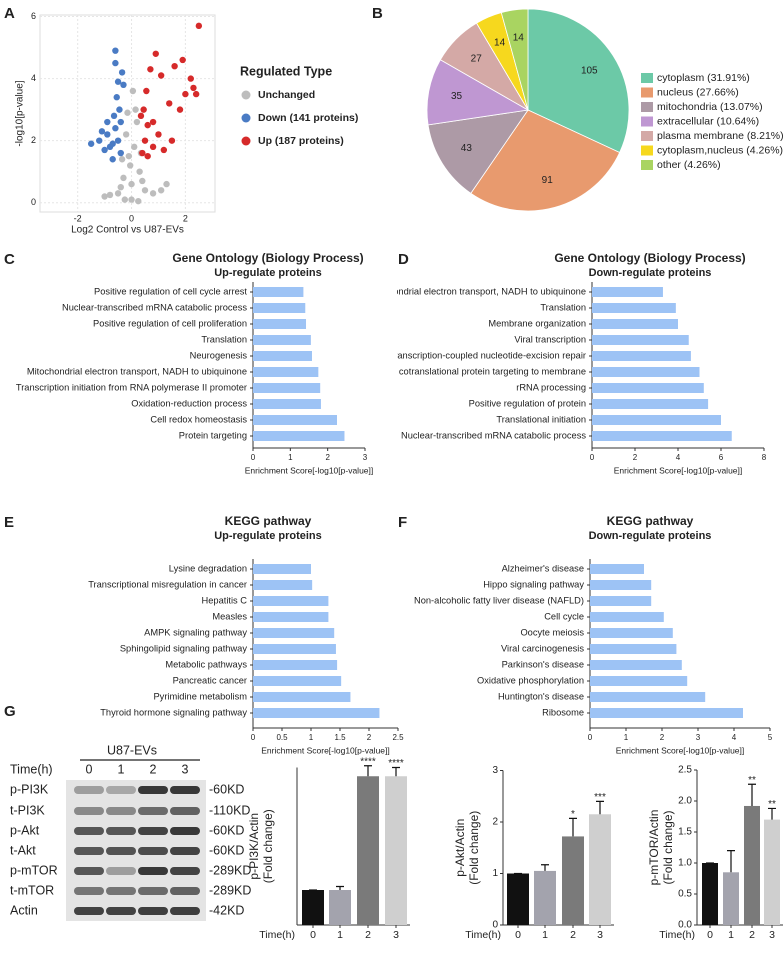 The image size is (784, 966). What do you see at coordinates (153, 769) in the screenshot?
I see `lane-label: 2` at bounding box center [153, 769].